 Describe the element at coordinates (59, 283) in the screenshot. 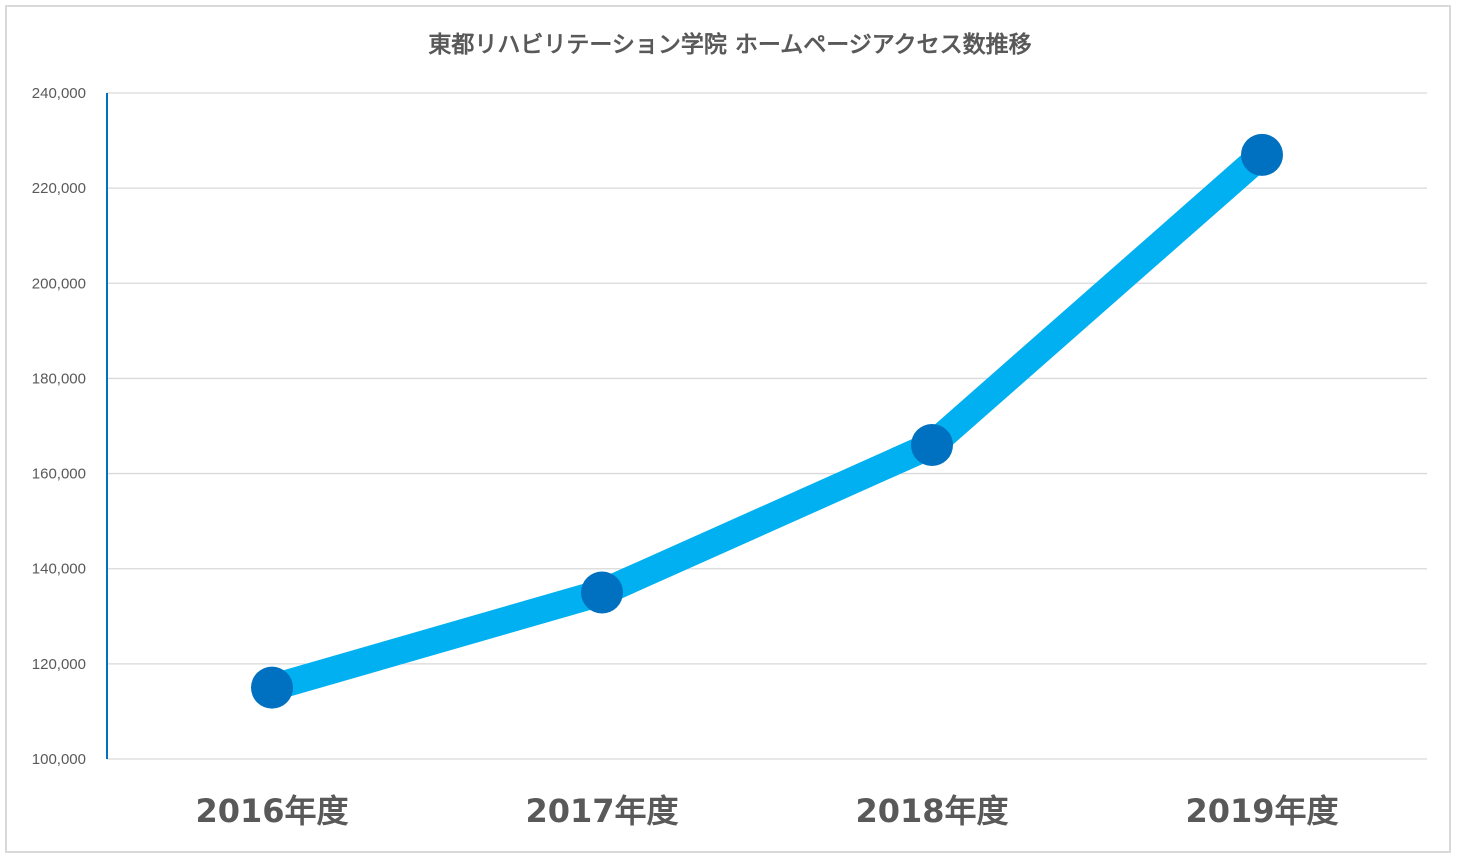

I see `y-tick-label: 200,000` at that location.